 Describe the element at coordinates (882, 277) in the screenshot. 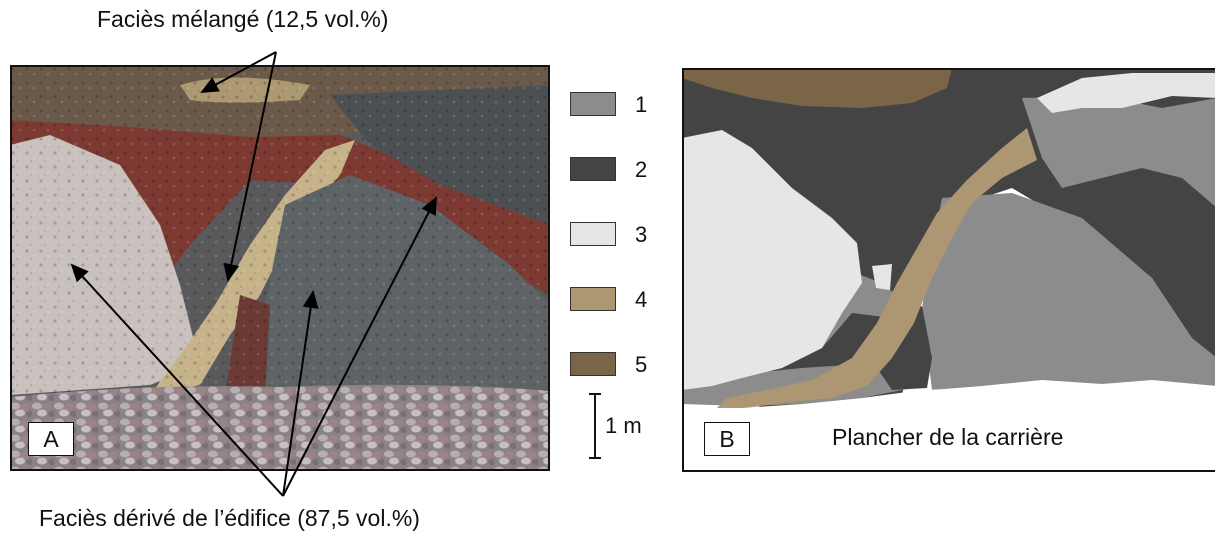

I see `map-unit-3-small` at that location.